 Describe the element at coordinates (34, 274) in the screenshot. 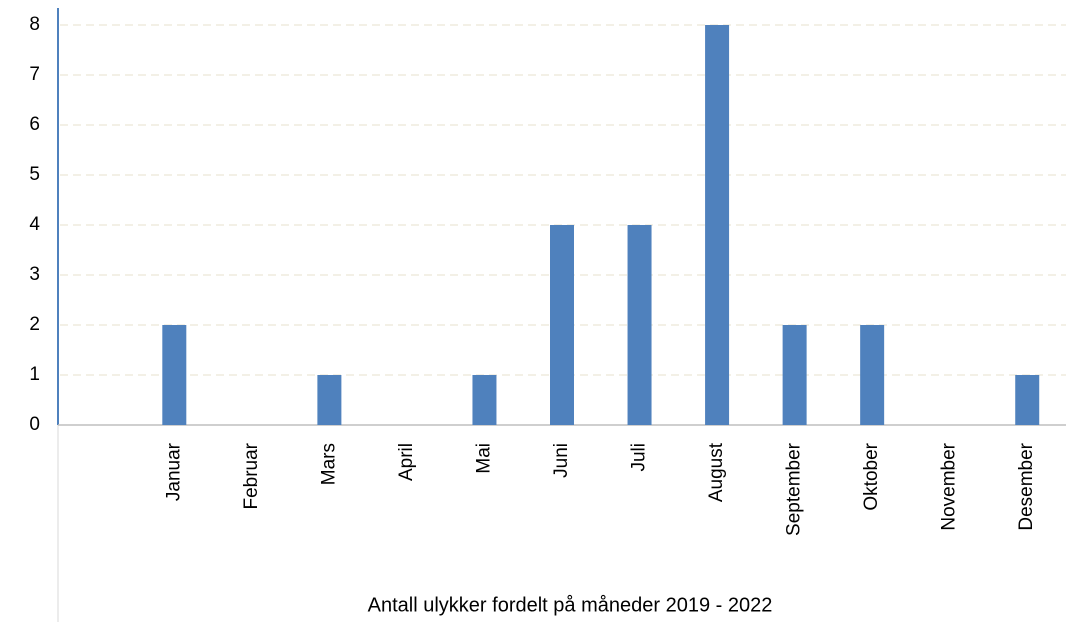

I see `y-tick-label: 3` at that location.